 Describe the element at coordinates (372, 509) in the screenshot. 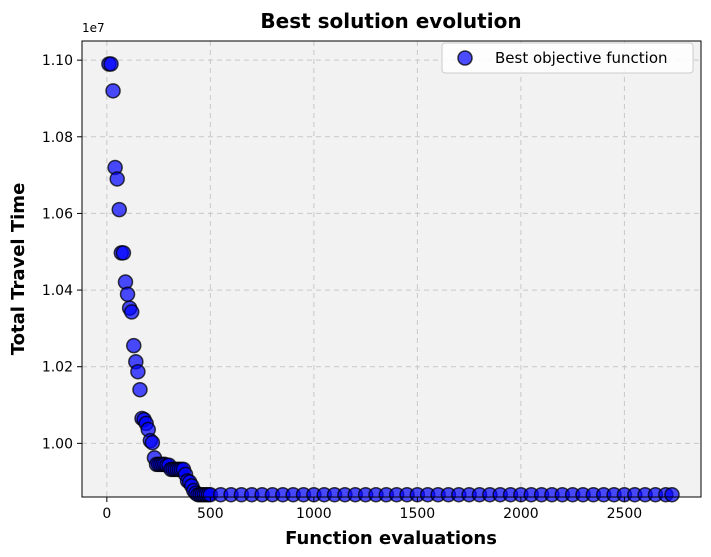

I see `x-axis-ticks: 0 500 1000 1500 2000 2500` at that location.